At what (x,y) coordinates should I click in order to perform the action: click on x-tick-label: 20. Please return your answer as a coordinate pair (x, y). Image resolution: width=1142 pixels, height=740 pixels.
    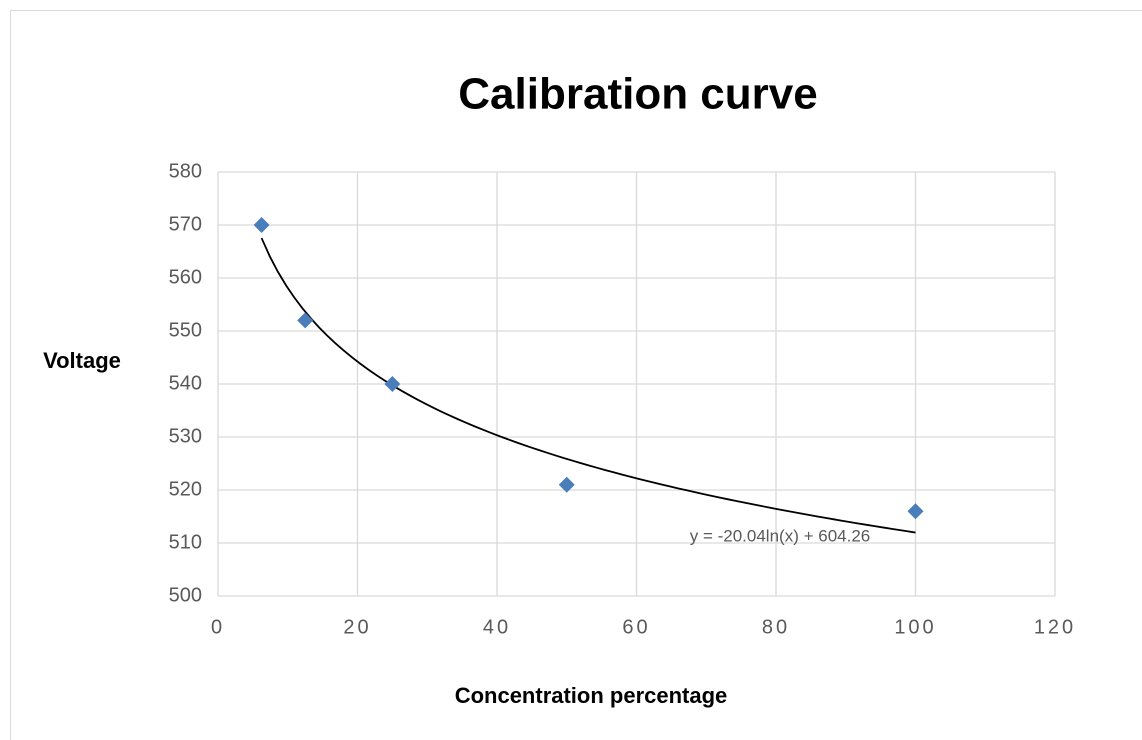
    Looking at the image, I should click on (357, 627).